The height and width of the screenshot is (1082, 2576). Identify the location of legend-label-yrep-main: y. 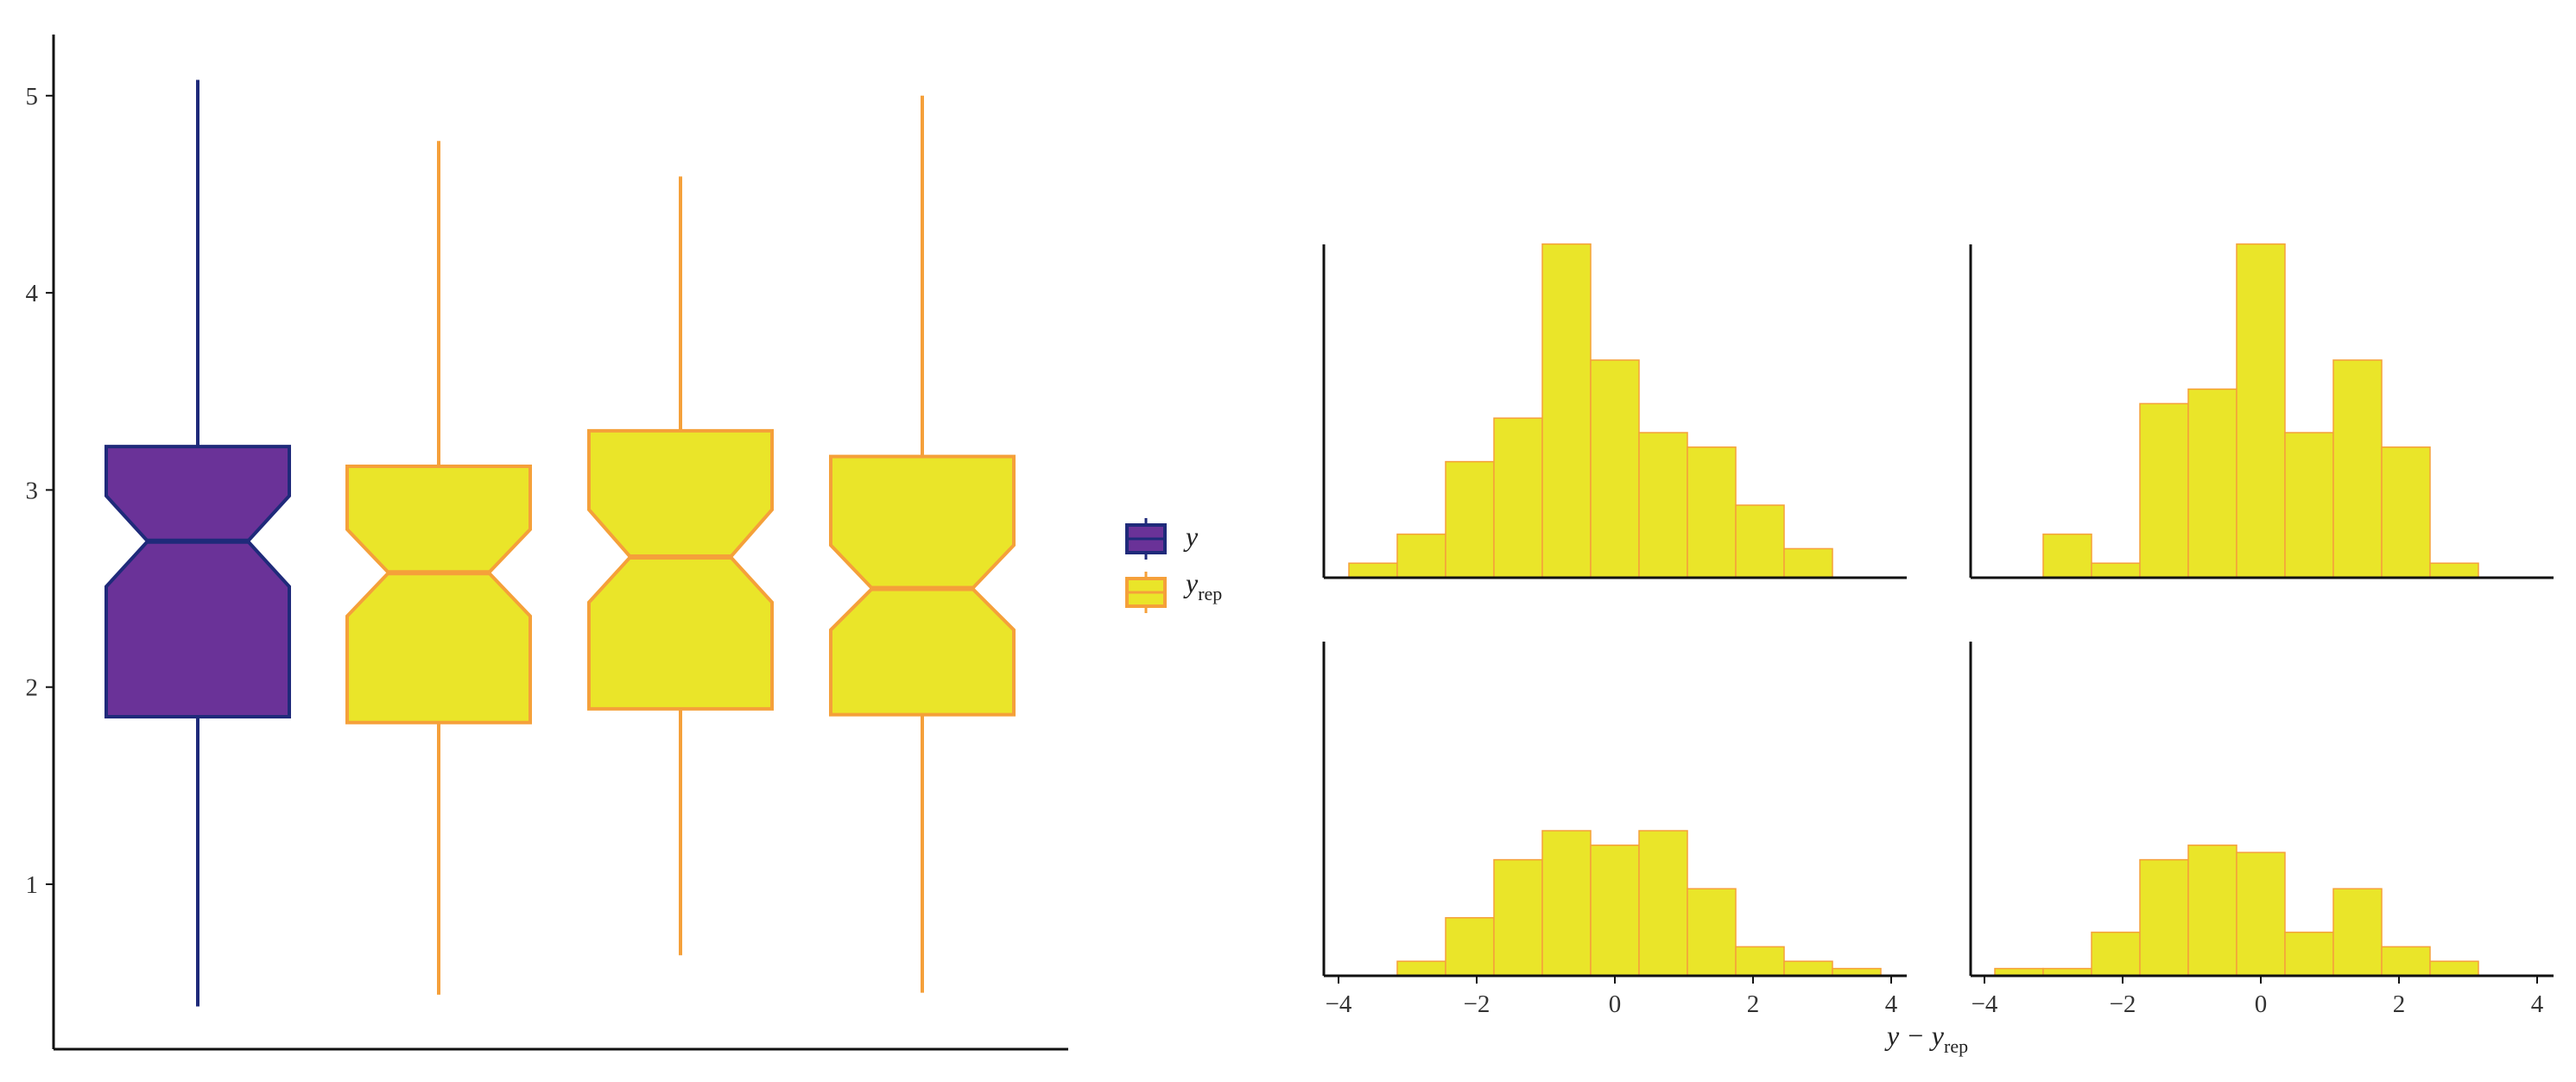
(1191, 582).